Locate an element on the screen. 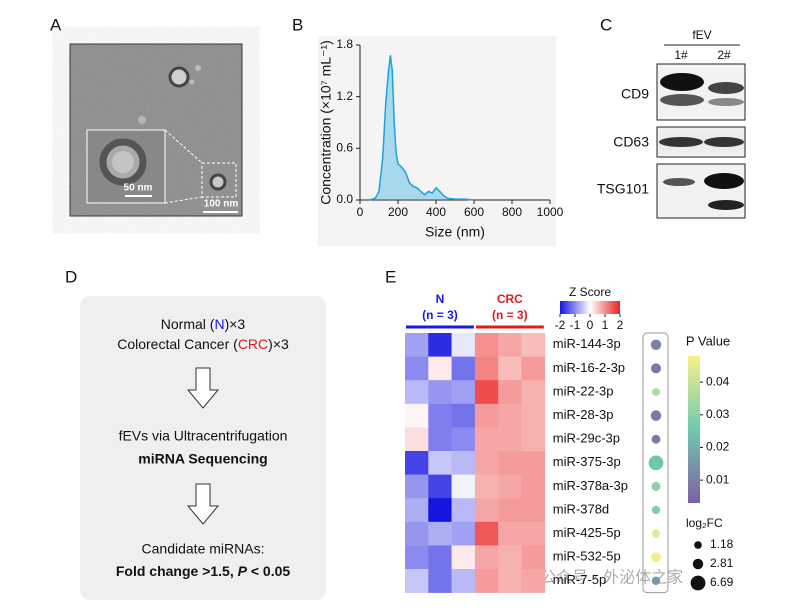 The height and width of the screenshot is (610, 799). x-tick-label: 0 is located at coordinates (360, 212).